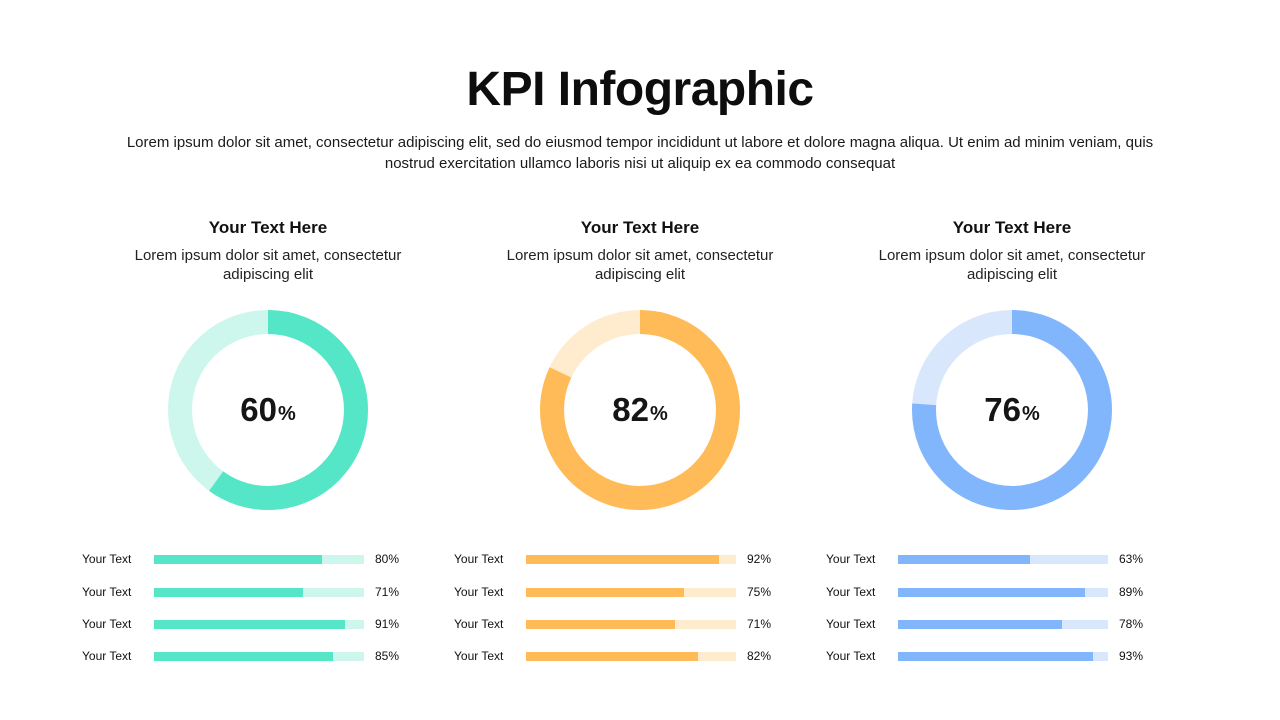 This screenshot has height=720, width=1280. Describe the element at coordinates (1131, 624) in the screenshot. I see `bar-value: 78%` at that location.